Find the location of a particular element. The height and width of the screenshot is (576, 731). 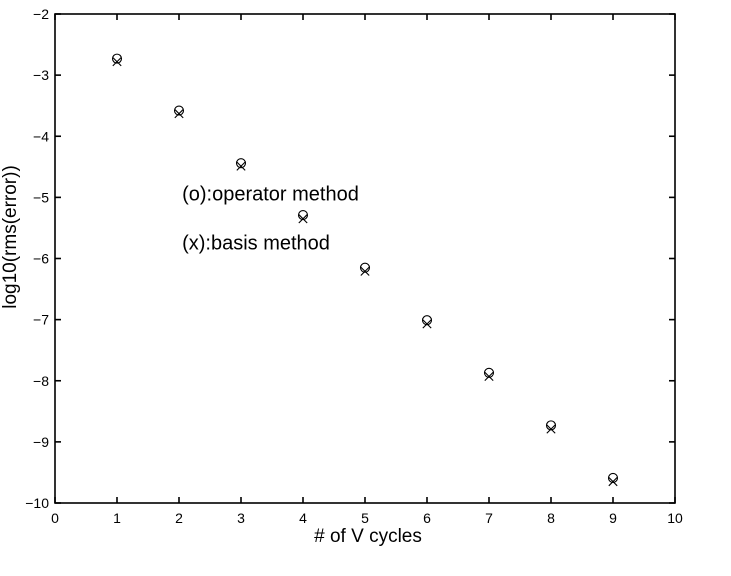

x-tick-label: 7 is located at coordinates (489, 518).